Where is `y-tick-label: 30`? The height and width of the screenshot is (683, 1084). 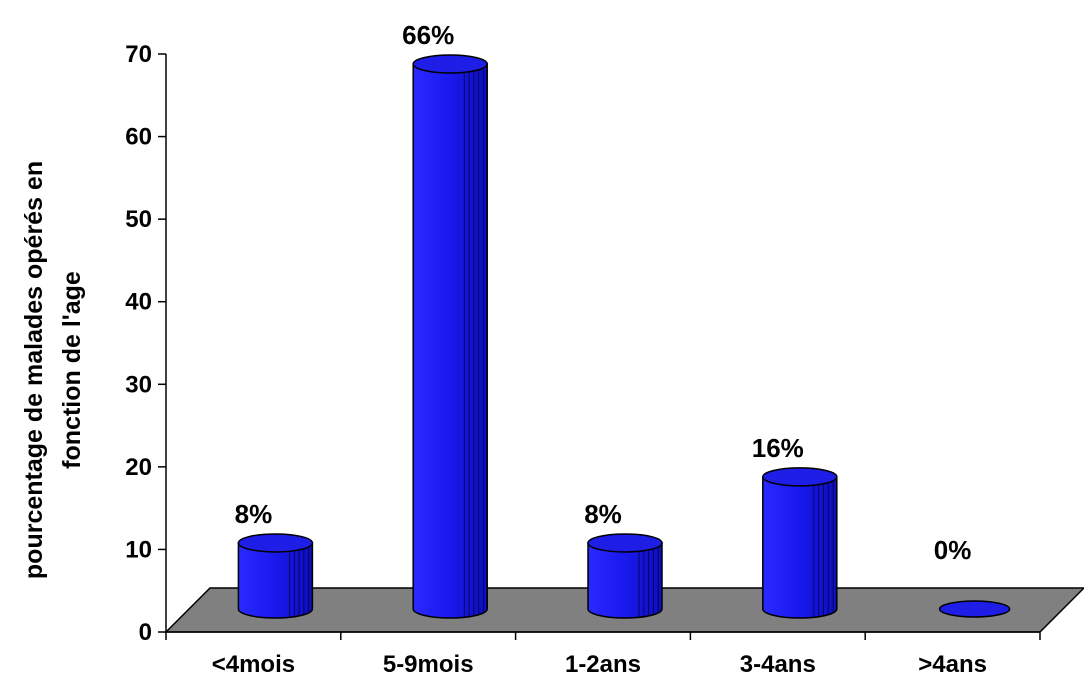
y-tick-label: 30 is located at coordinates (138, 384).